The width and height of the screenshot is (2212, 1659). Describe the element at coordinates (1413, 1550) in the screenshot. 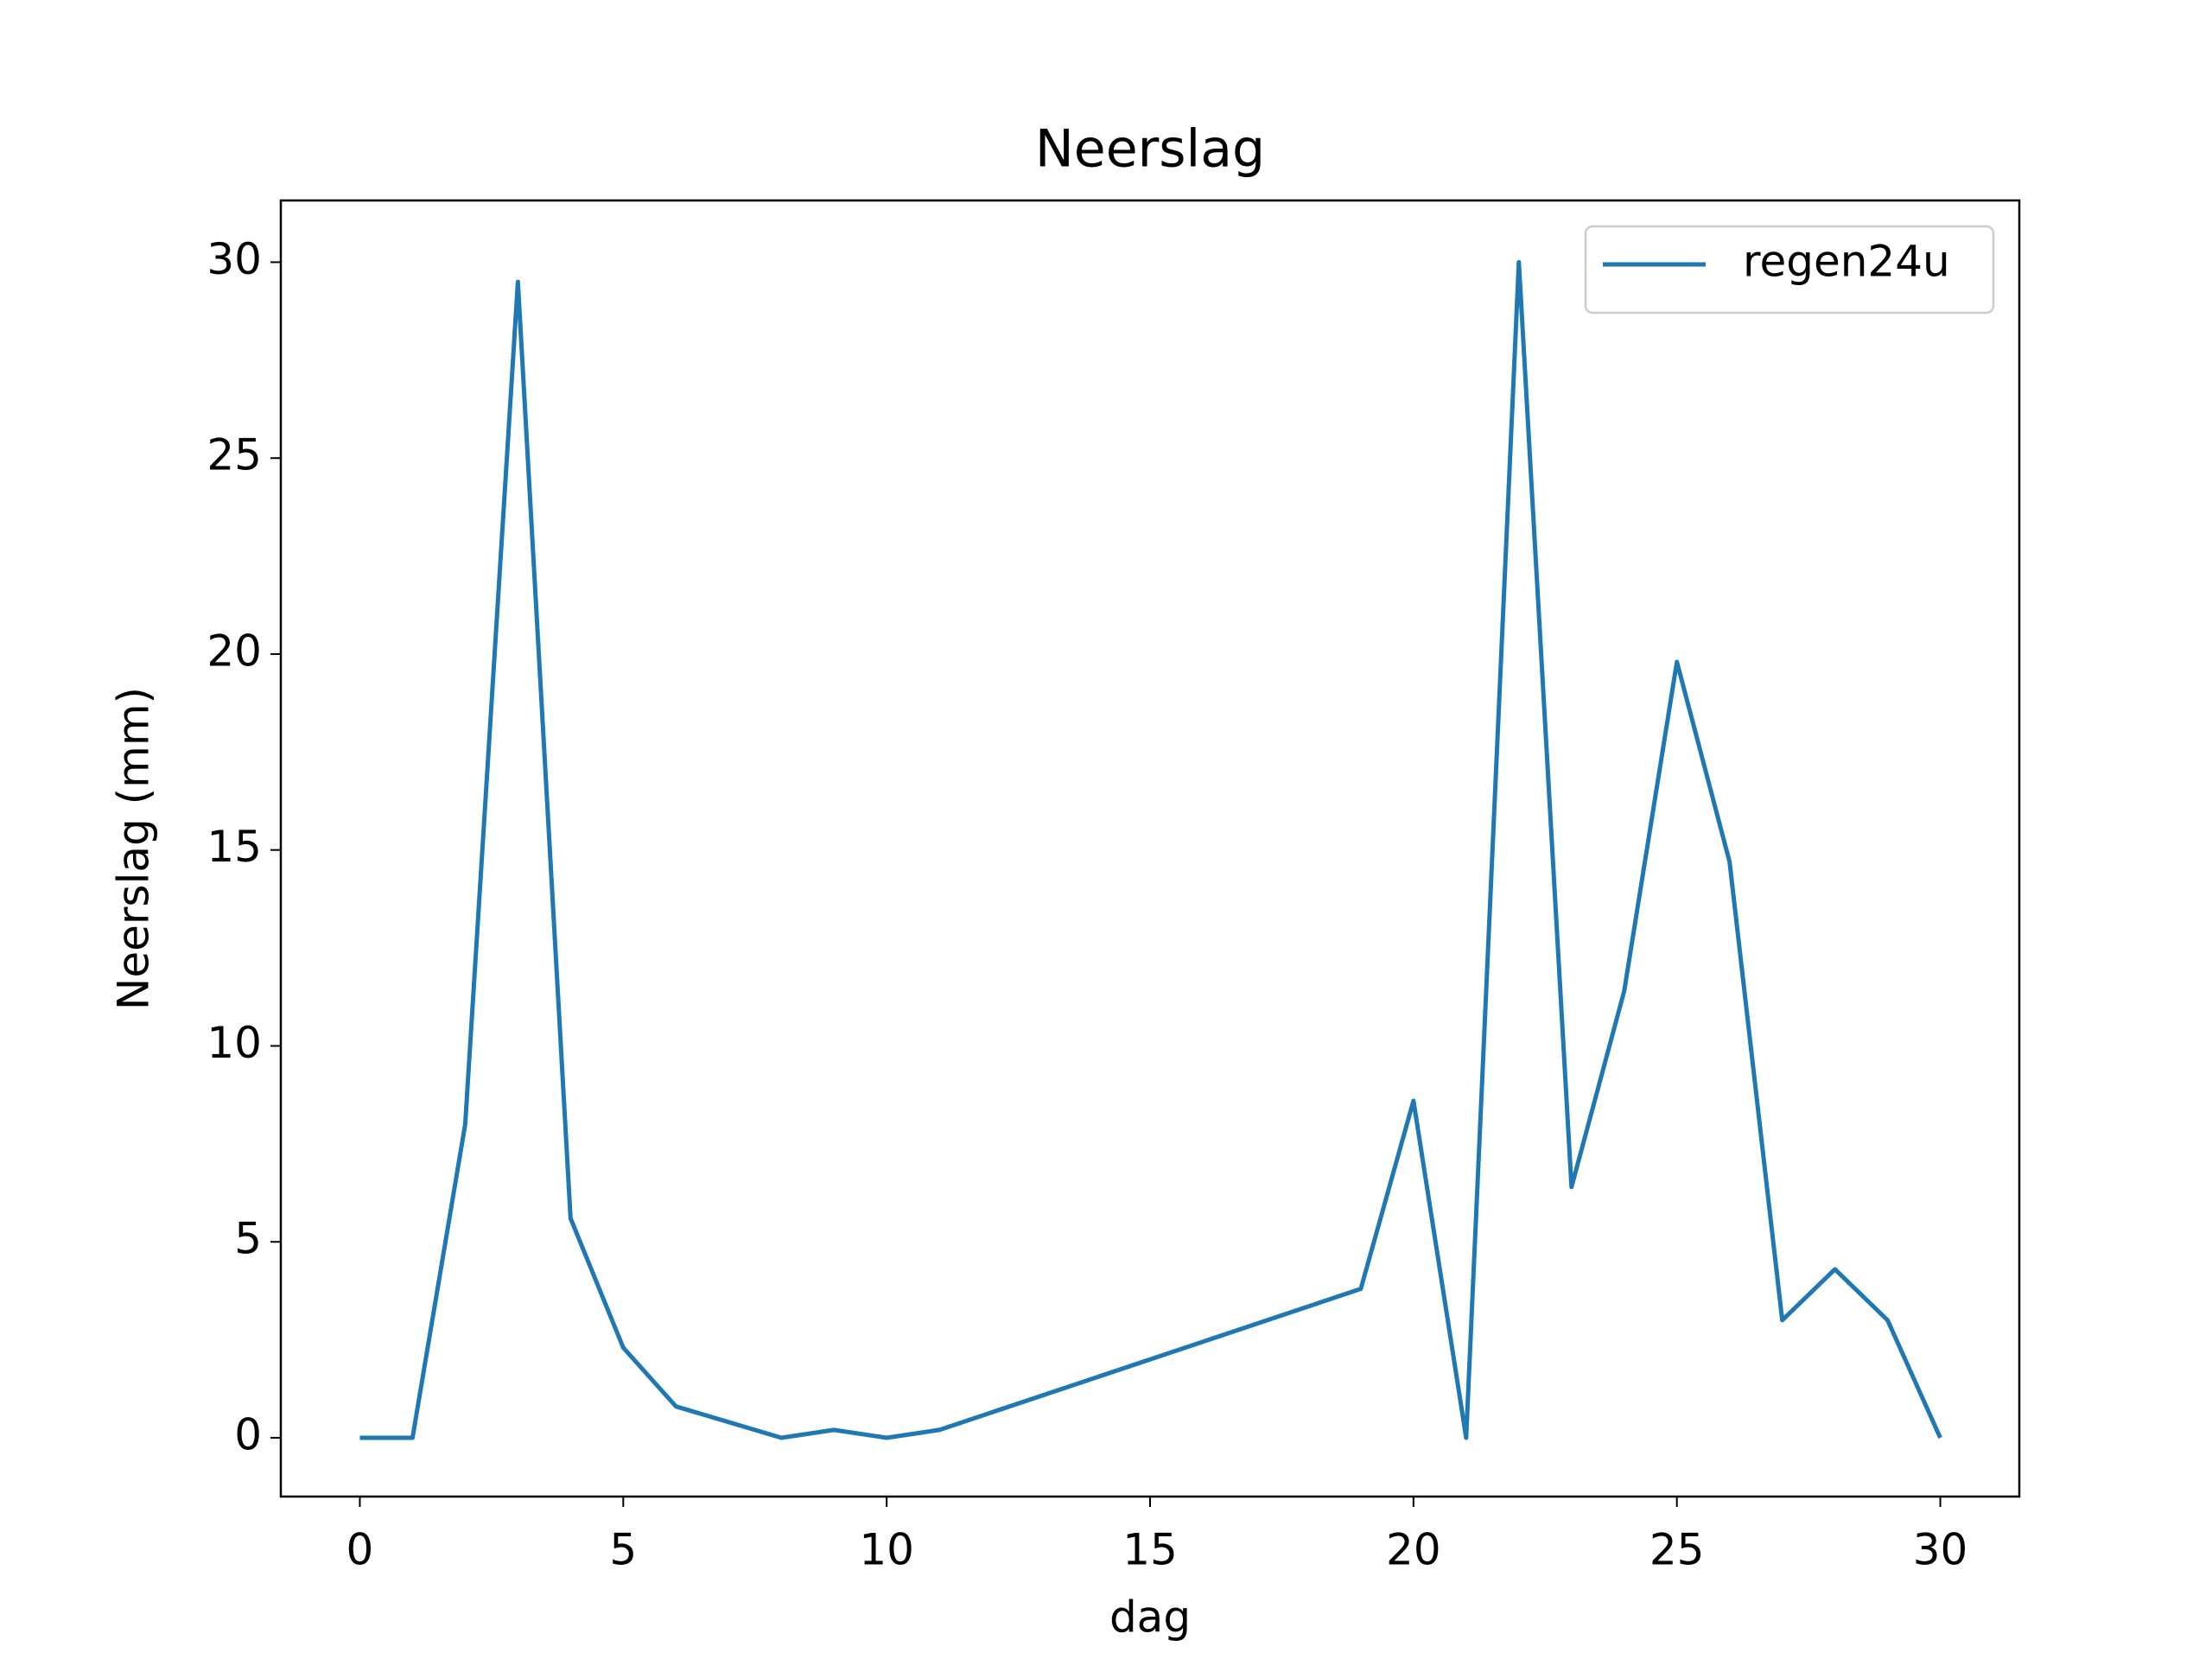

I see `x-tick-label: 20` at that location.